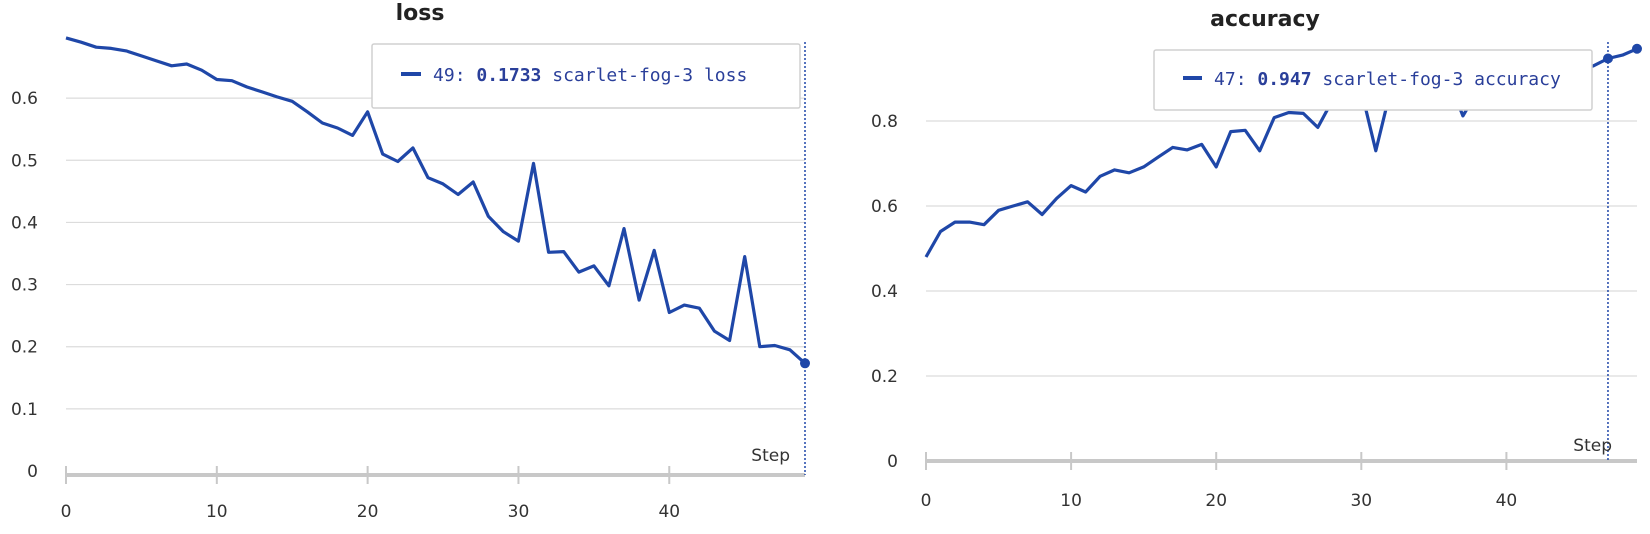 This screenshot has height=534, width=1650. What do you see at coordinates (435, 475) in the screenshot?
I see `loss-x-axis` at bounding box center [435, 475].